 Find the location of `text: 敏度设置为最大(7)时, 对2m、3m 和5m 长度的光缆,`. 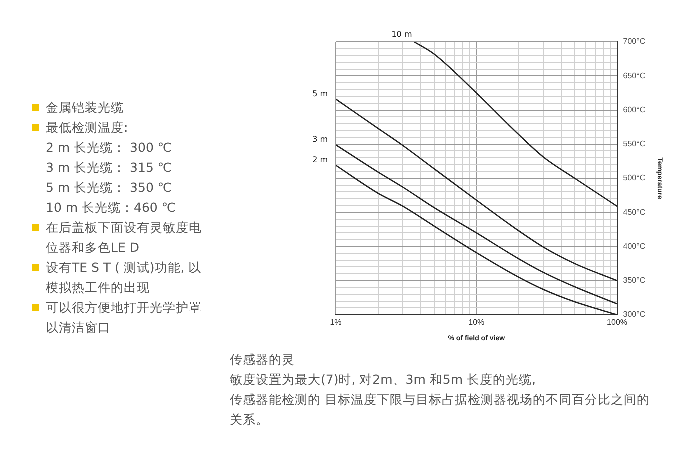

text: 敏度设置为最大(7)时, 对2m、3m 和5m 长度的光缆, is located at coordinates (383, 380).